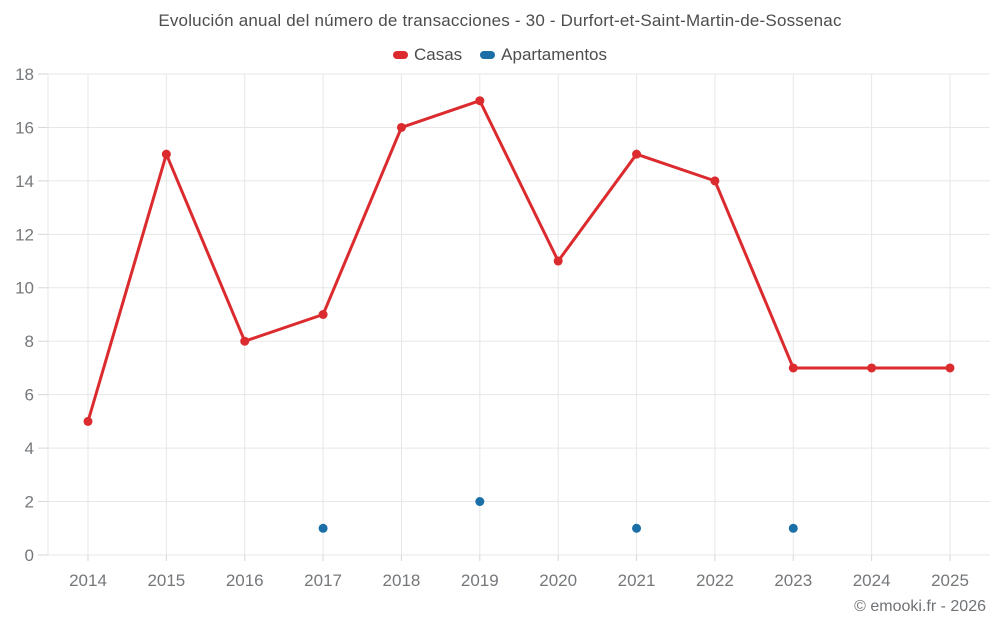 The width and height of the screenshot is (1000, 625). What do you see at coordinates (872, 368) in the screenshot?
I see `casas-point-2024` at bounding box center [872, 368].